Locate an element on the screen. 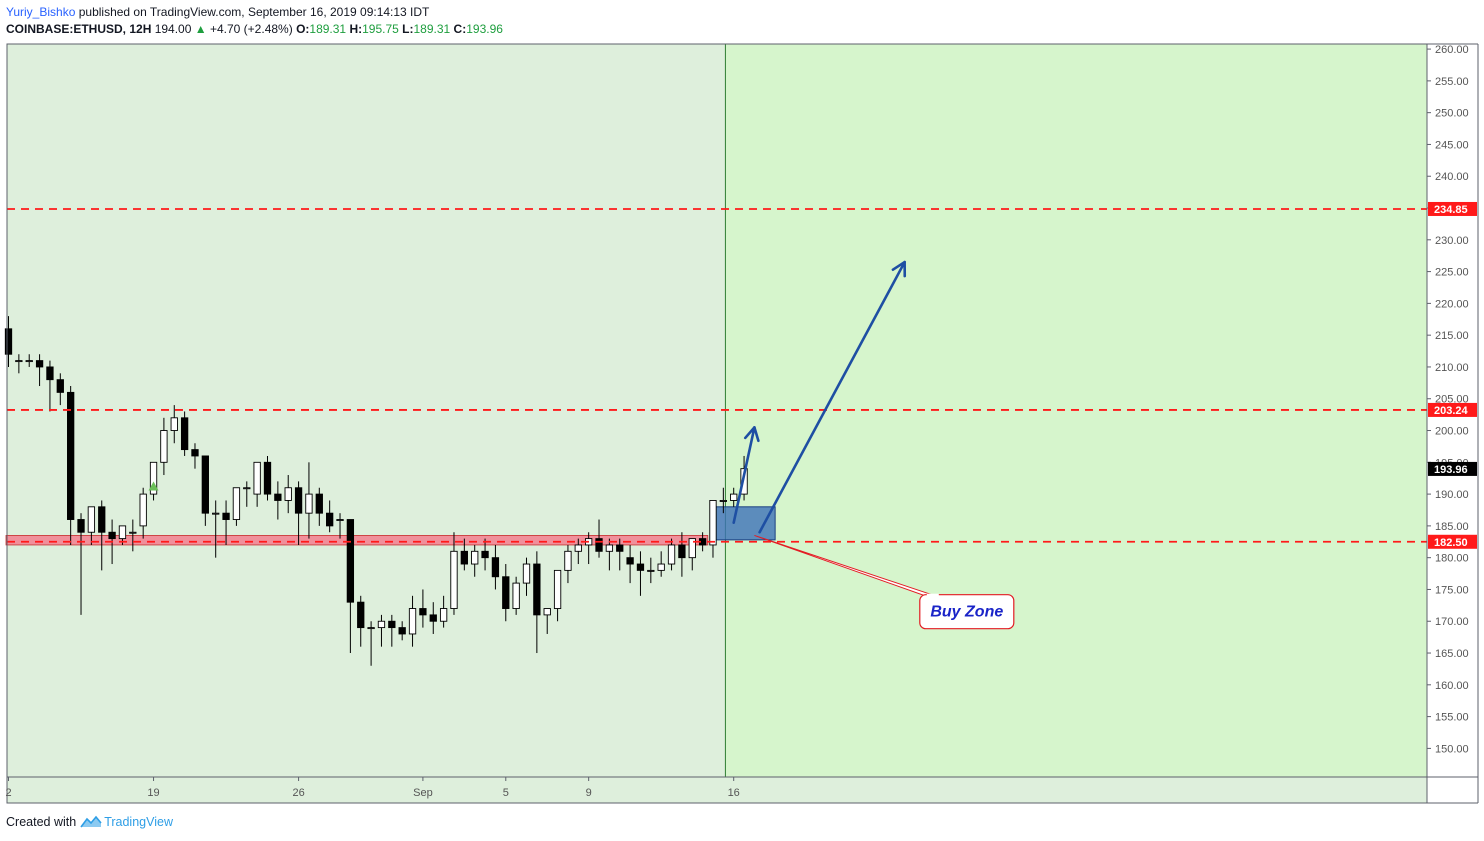 The width and height of the screenshot is (1484, 841). y-tick-label: 225.00 is located at coordinates (1452, 273).